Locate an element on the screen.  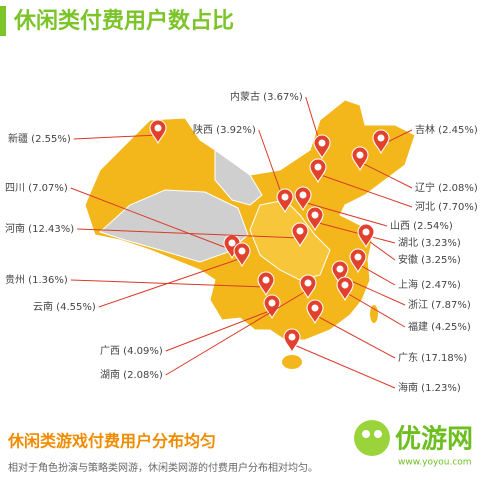
title-bar is located at coordinates (3, 21).